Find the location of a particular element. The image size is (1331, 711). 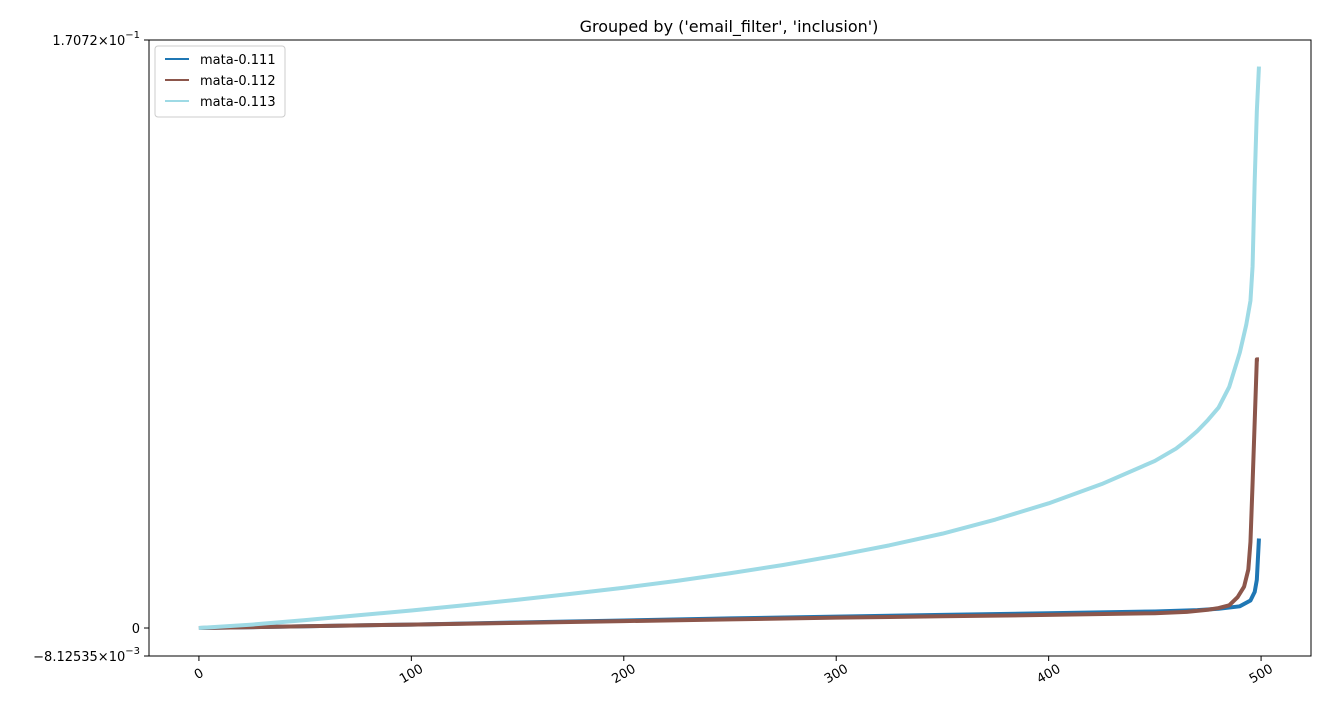

y-tick-label: −8.12535×10⁻³ is located at coordinates (86, 655).